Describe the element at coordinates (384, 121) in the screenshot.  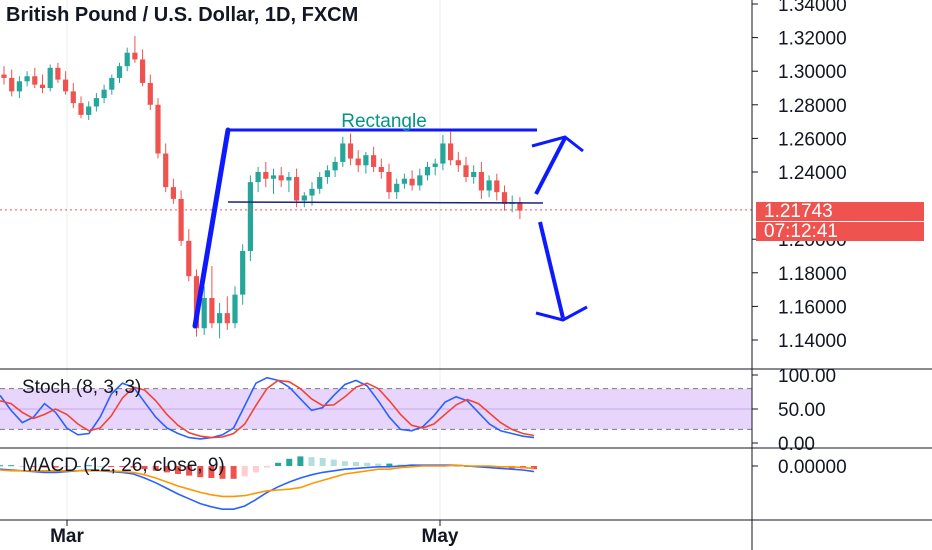
I see `rectangle-label: Rectangle` at that location.